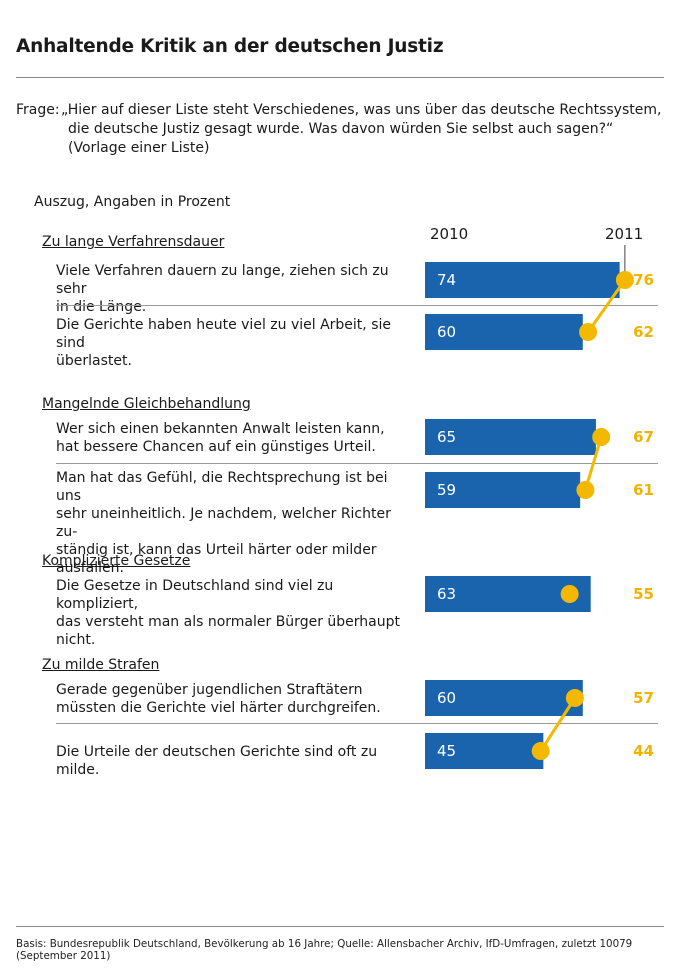 The width and height of the screenshot is (680, 970). Describe the element at coordinates (146, 404) in the screenshot. I see `group-title-gleichbehandlung: Mangelnde Gleichbehandlung` at that location.